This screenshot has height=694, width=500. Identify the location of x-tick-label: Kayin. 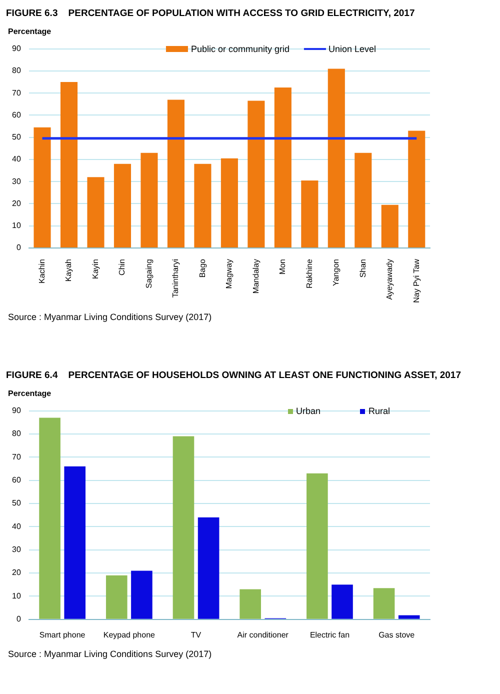
(95, 269).